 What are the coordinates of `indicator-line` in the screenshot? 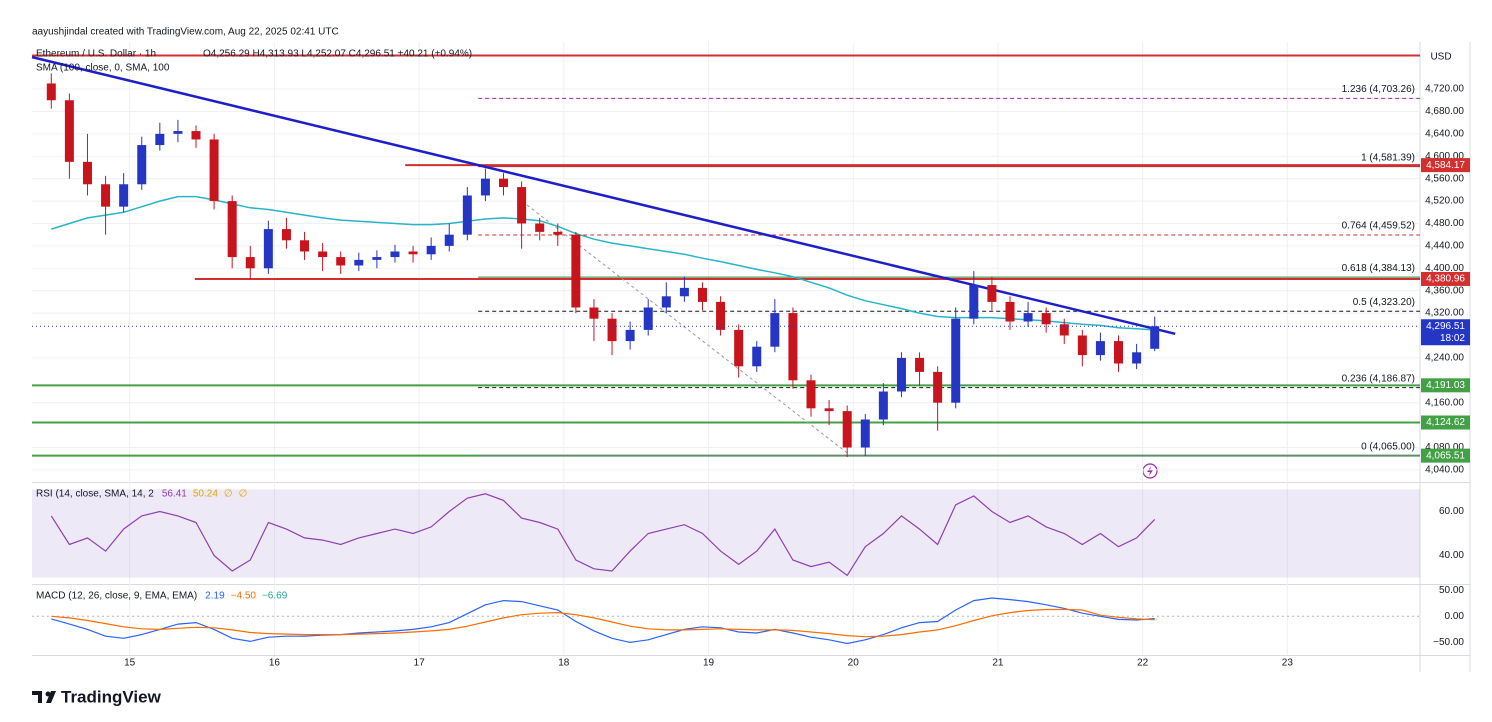 It's located at (603, 623).